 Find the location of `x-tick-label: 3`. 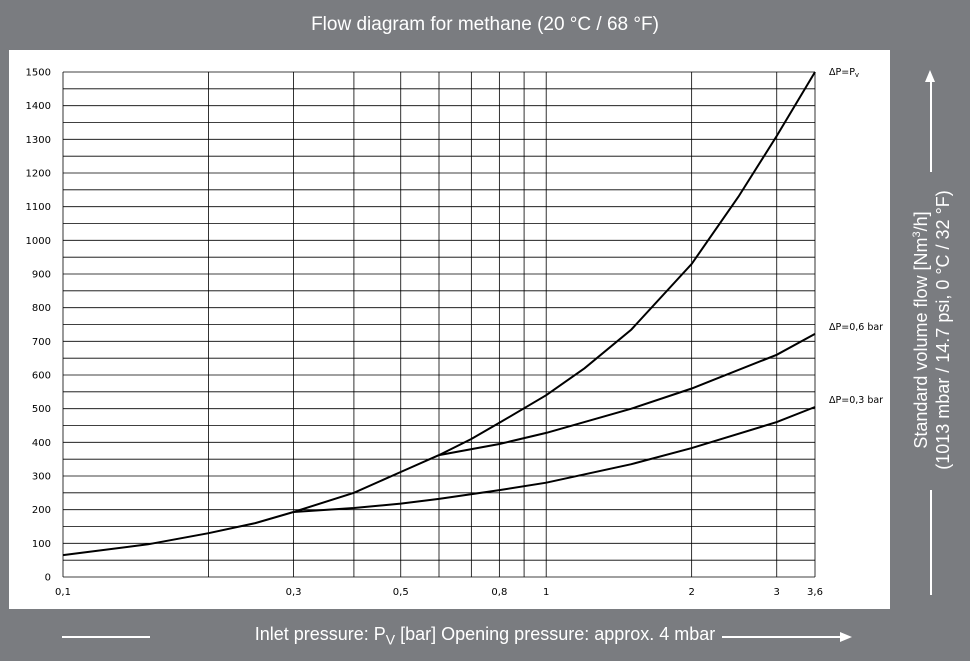

x-tick-label: 3 is located at coordinates (777, 592).